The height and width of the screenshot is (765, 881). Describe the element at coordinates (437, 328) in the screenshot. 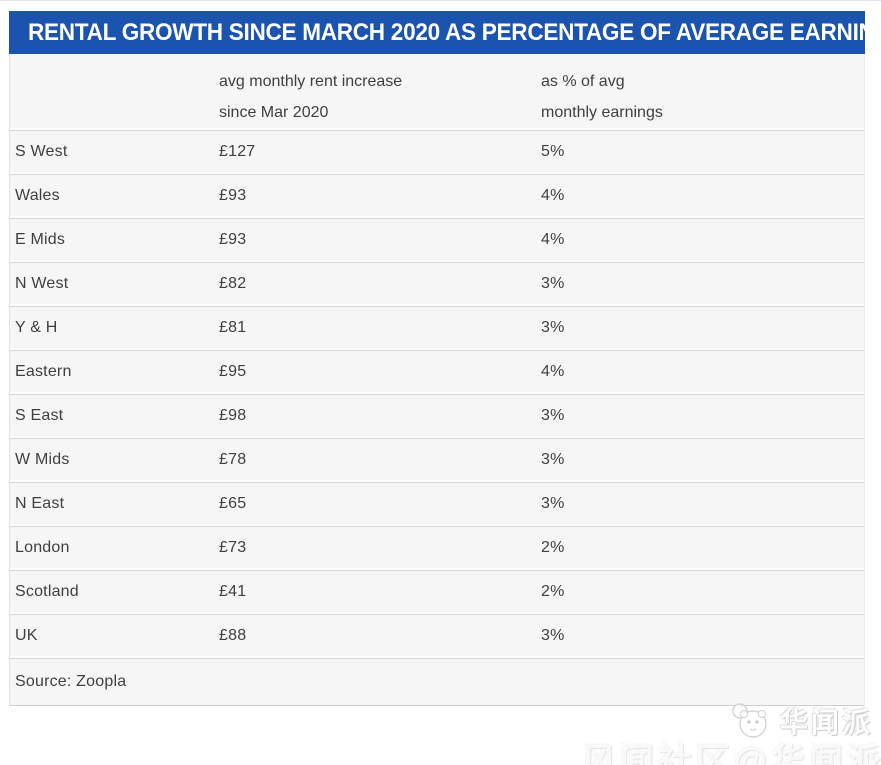

I see `table-row: Y & H £81 3%` at that location.